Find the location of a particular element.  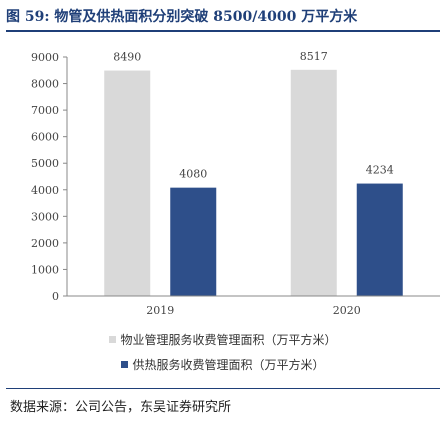

y-tick-label: 4000 is located at coordinates (45, 190).